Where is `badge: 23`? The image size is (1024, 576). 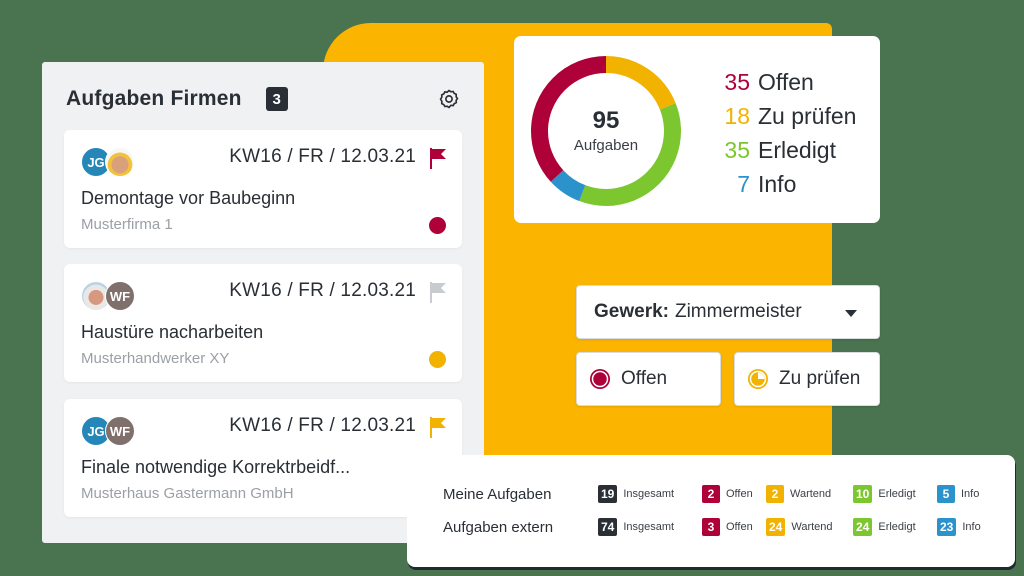 badge: 23 is located at coordinates (947, 527).